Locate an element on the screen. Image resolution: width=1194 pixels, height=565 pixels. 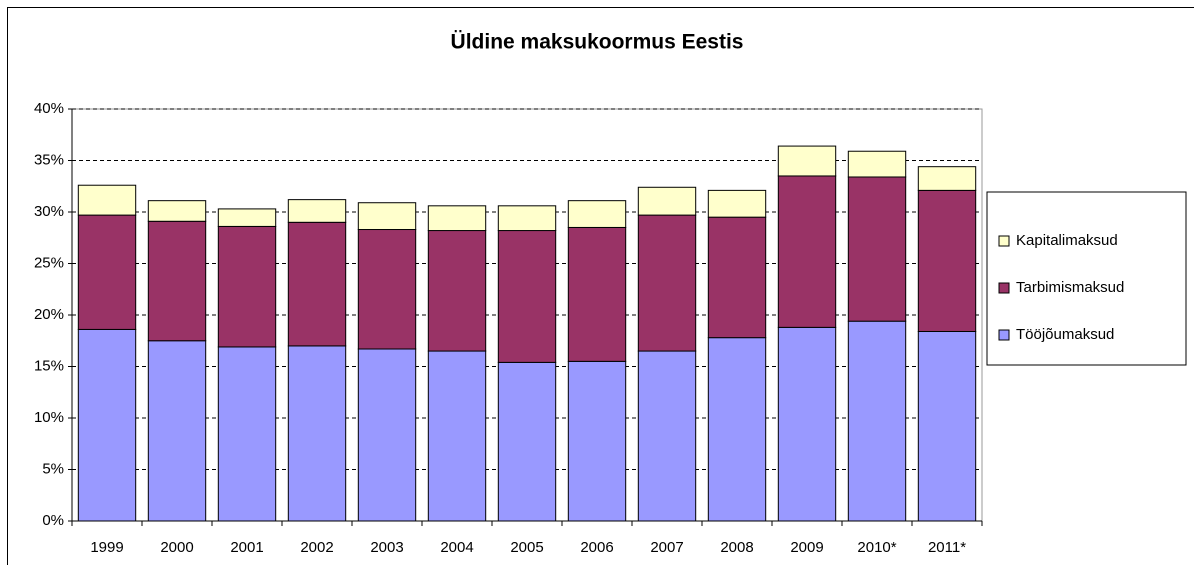
x-tick-label: 2001 is located at coordinates (246, 547).